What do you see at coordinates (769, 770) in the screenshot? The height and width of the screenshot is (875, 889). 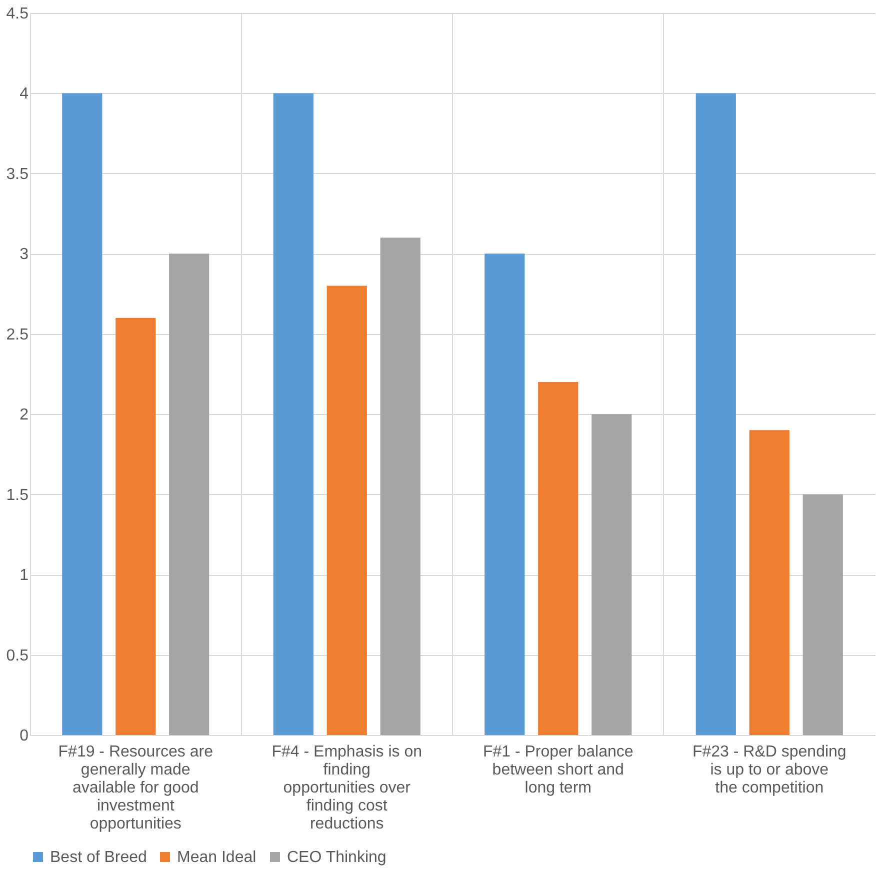 I see `x-tick-label: F#23 - R&D spending is up to or above the competition` at bounding box center [769, 770].